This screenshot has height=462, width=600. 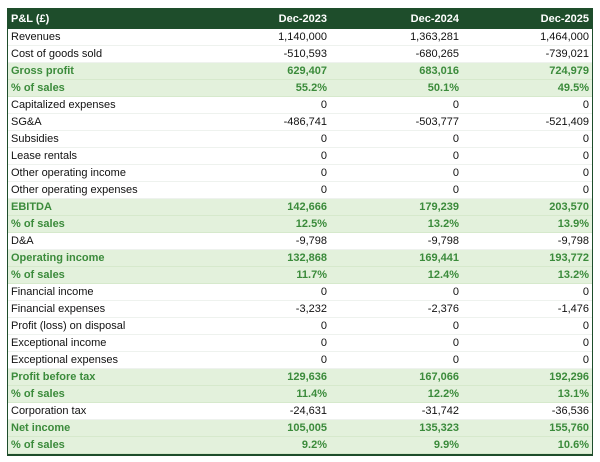 I want to click on row: Exceptional income 0 0 0, so click(x=300, y=343).